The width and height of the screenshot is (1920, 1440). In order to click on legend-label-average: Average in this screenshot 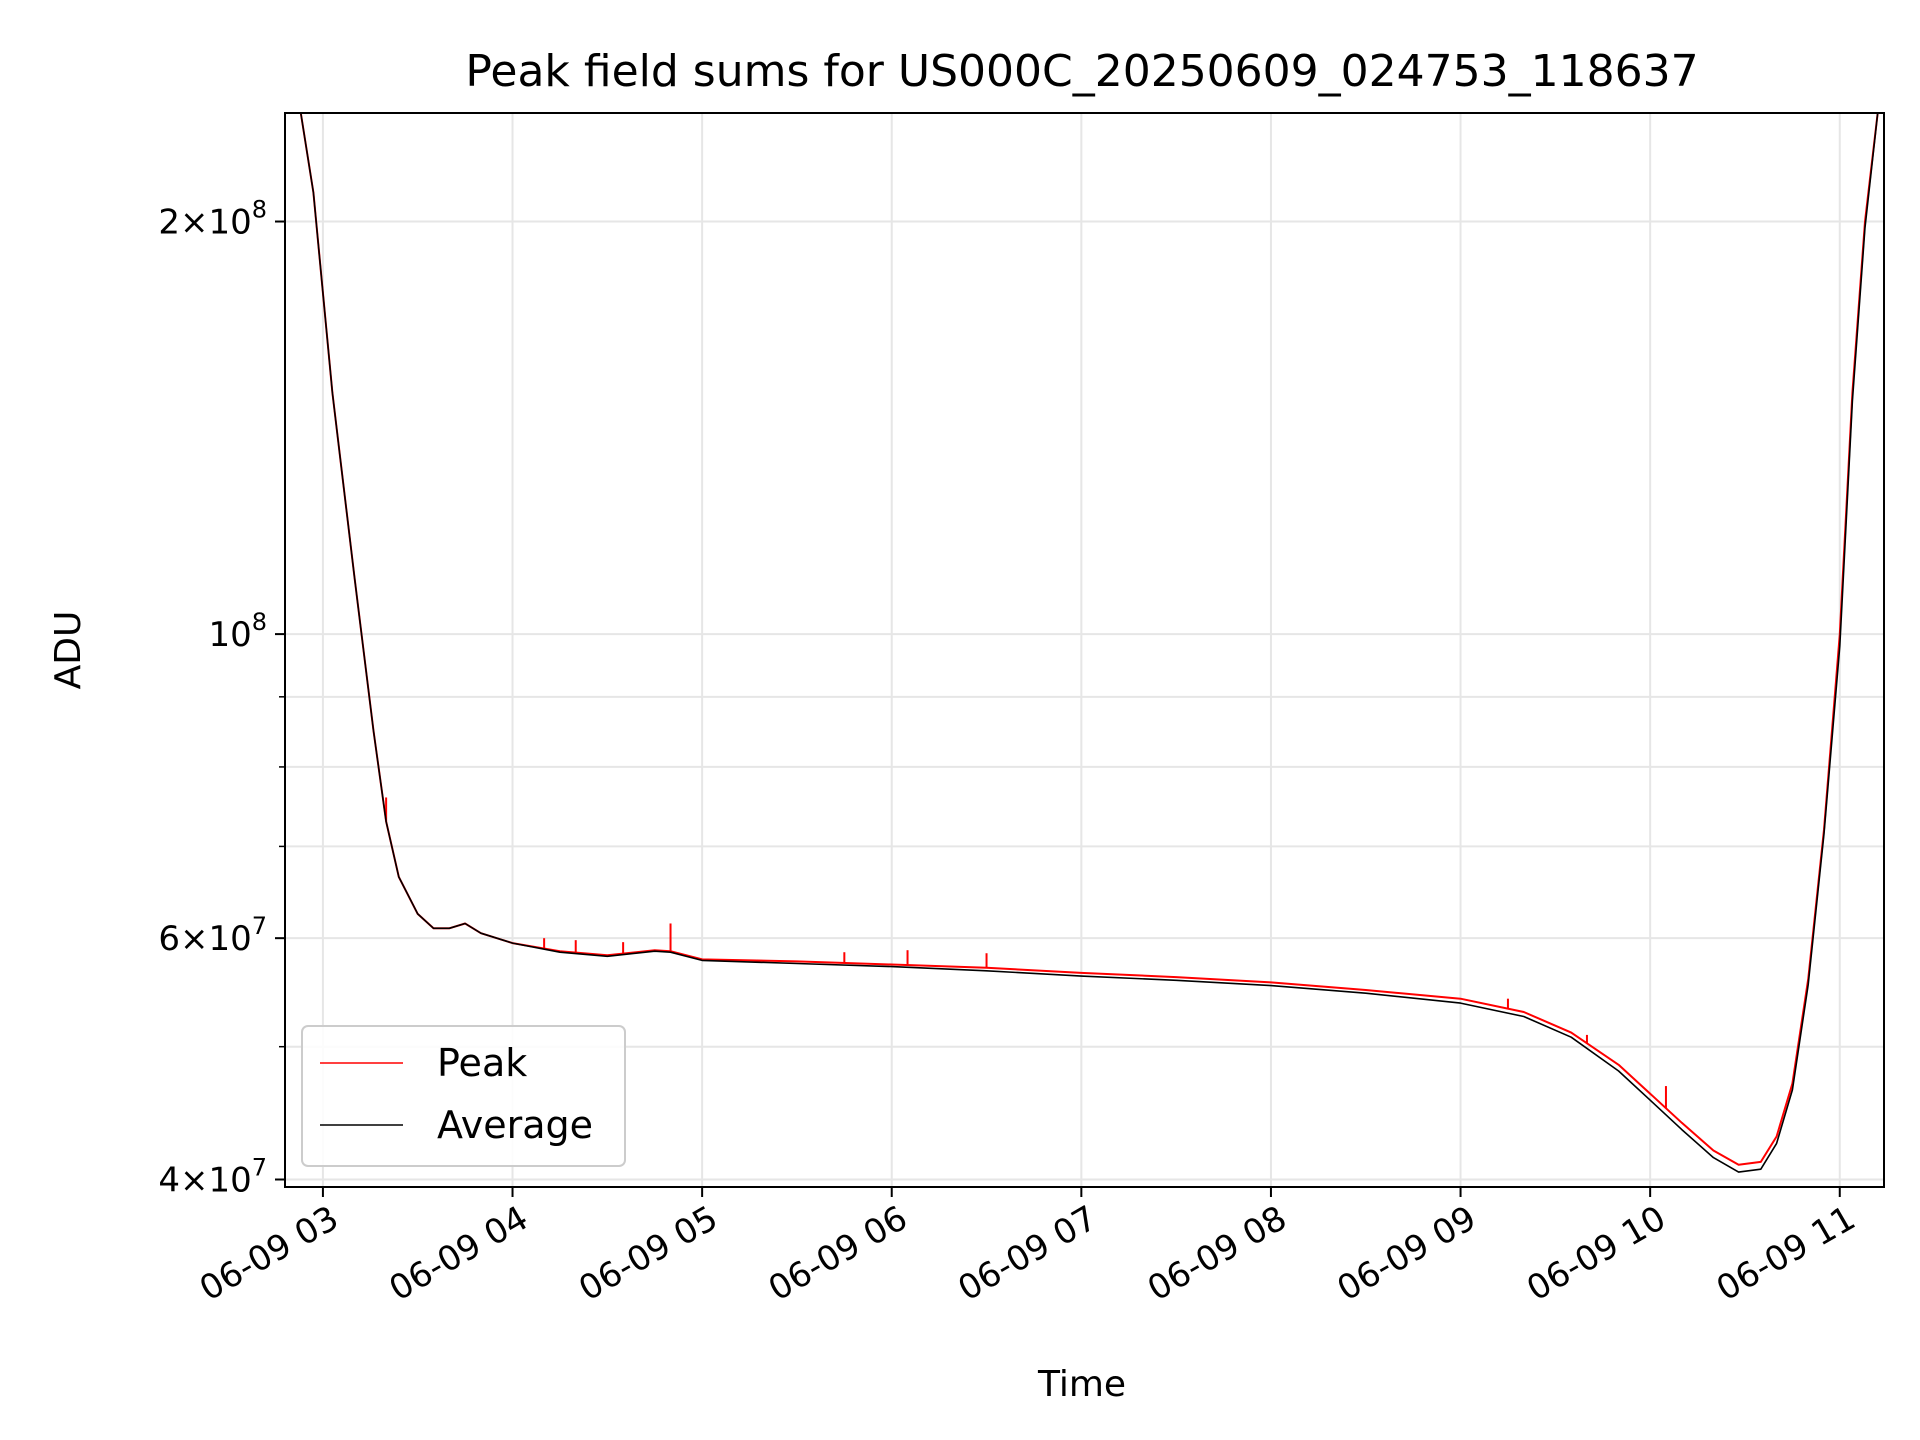, I will do `click(515, 1125)`.